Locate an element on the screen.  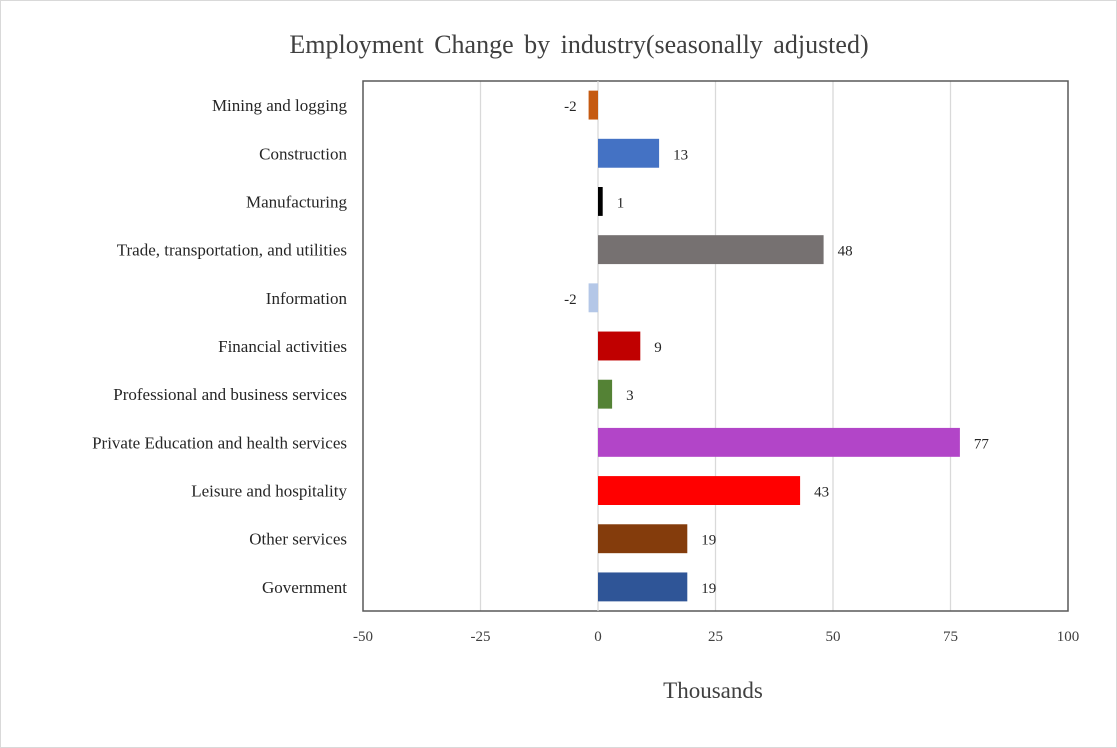
category-label: Trade, transportation, and utilities is located at coordinates (232, 250).